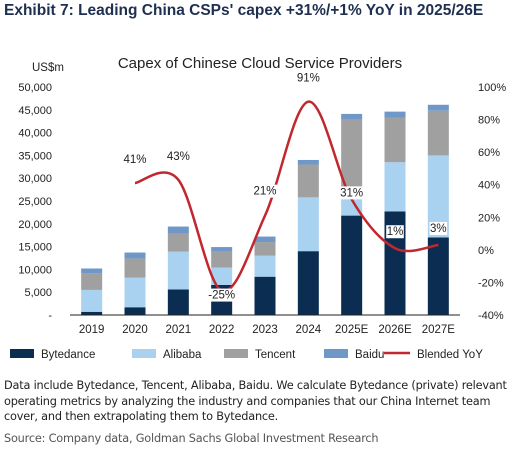 The height and width of the screenshot is (451, 530). Describe the element at coordinates (35, 225) in the screenshot. I see `y-tick-label: 20,000` at that location.